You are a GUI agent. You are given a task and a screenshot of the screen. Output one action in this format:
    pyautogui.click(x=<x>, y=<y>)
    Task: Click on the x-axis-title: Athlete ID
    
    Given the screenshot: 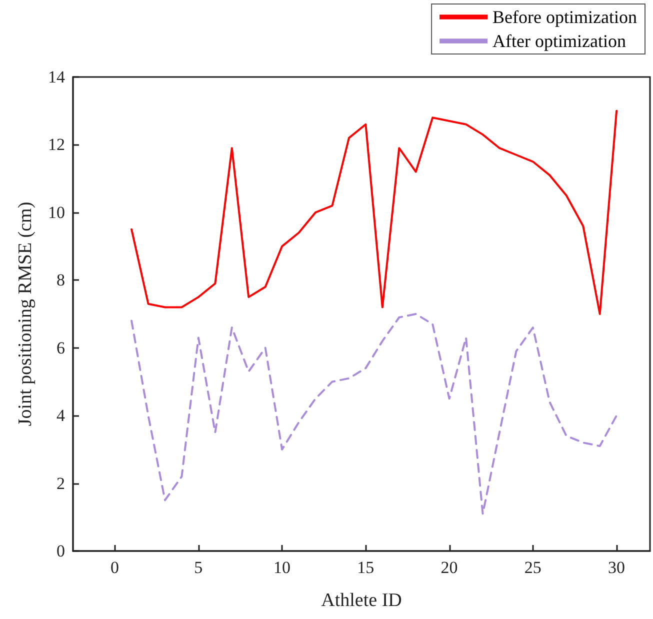 What is the action you would take?
    pyautogui.click(x=361, y=600)
    